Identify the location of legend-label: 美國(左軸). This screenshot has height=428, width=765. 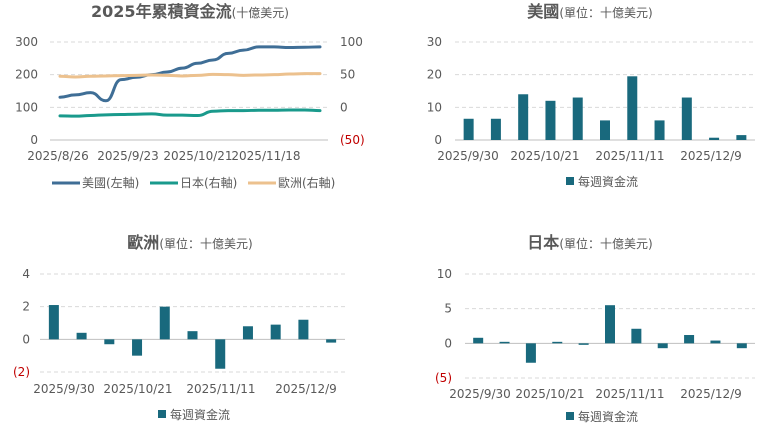
(110, 182).